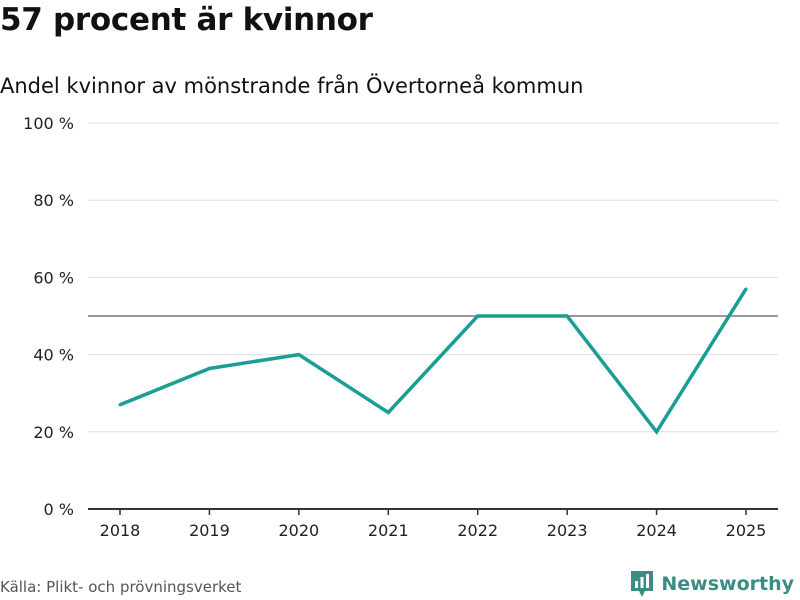  I want to click on y-tick-label: 40 %, so click(53, 355).